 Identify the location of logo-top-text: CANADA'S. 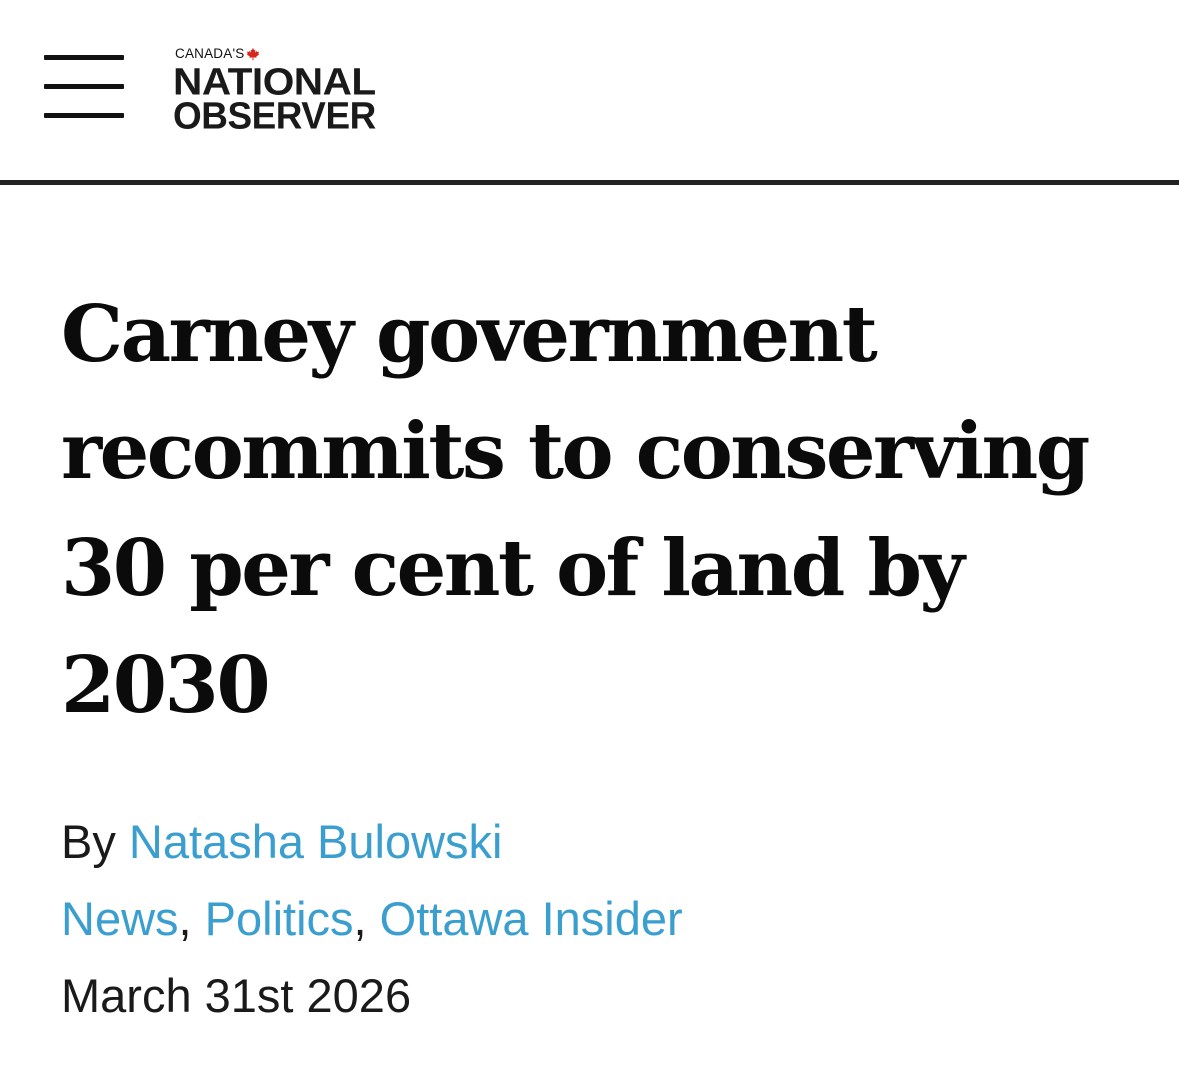
(210, 53).